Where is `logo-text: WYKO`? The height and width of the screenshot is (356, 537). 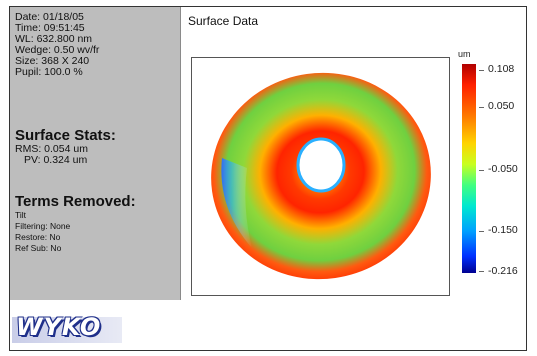
logo-text: WYKO is located at coordinates (59, 327).